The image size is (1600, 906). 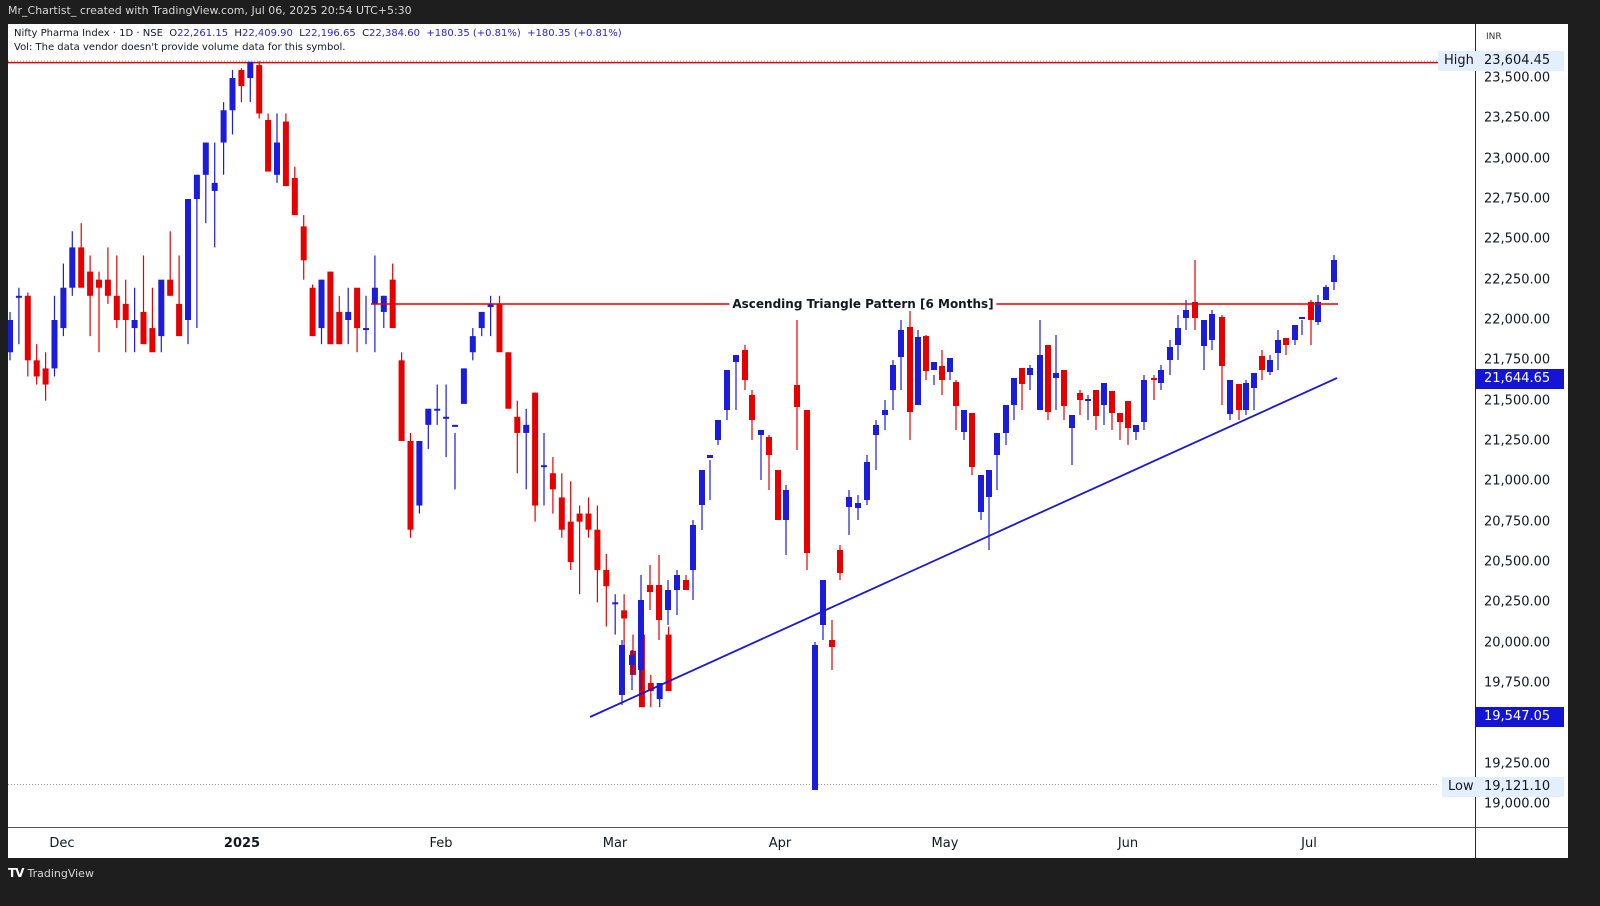 I want to click on low-tag: Low, so click(x=1461, y=787).